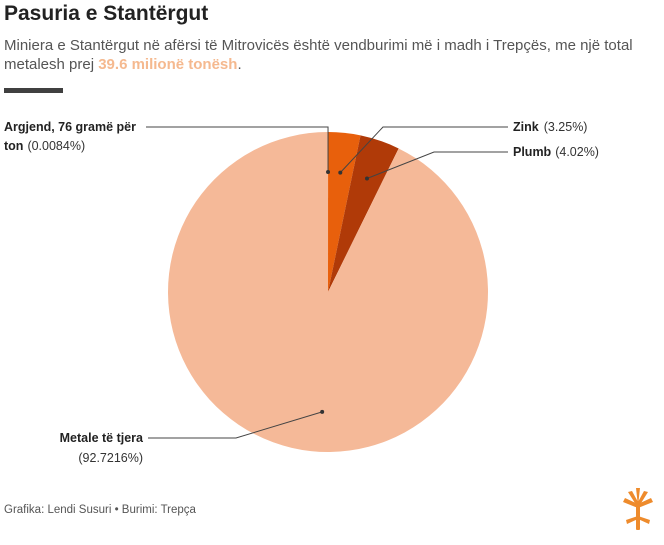 This screenshot has height=545, width=664. What do you see at coordinates (577, 152) in the screenshot?
I see `label-plumb-pct: (4.02%)` at bounding box center [577, 152].